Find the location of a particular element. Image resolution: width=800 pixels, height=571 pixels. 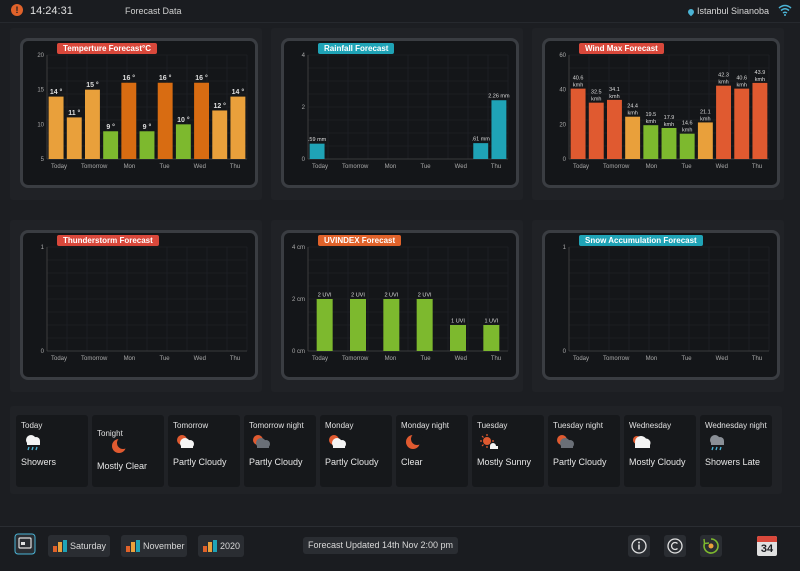

forecast-card-tuesday-night: Tuesday night Partly Cloudy is located at coordinates (584, 451).